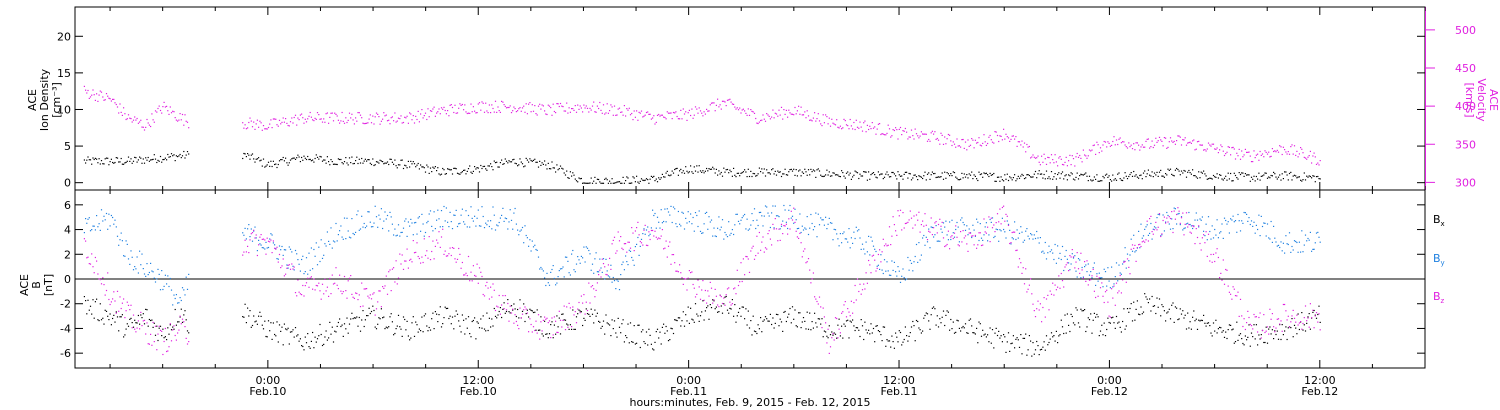  What do you see at coordinates (65, 304) in the screenshot?
I see `bottom-ytick-label: -2` at bounding box center [65, 304].